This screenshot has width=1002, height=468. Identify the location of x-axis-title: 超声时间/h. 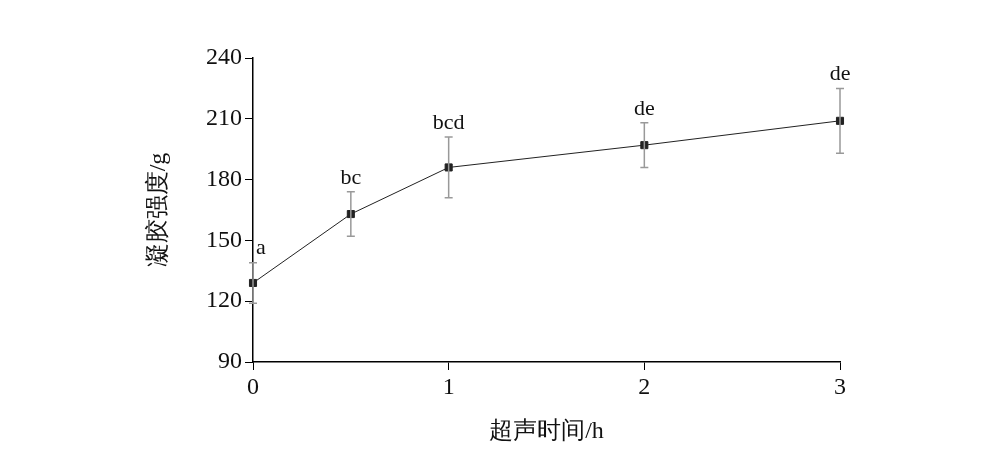
(546, 429).